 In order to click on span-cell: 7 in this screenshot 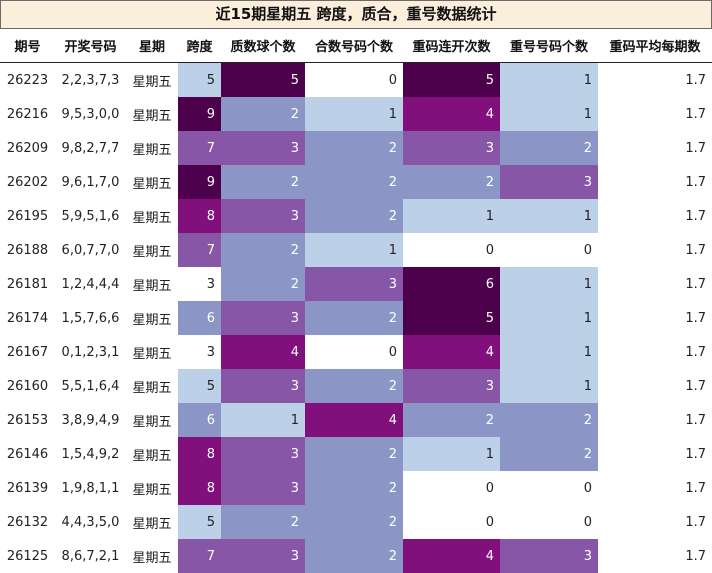, I will do `click(199, 250)`.